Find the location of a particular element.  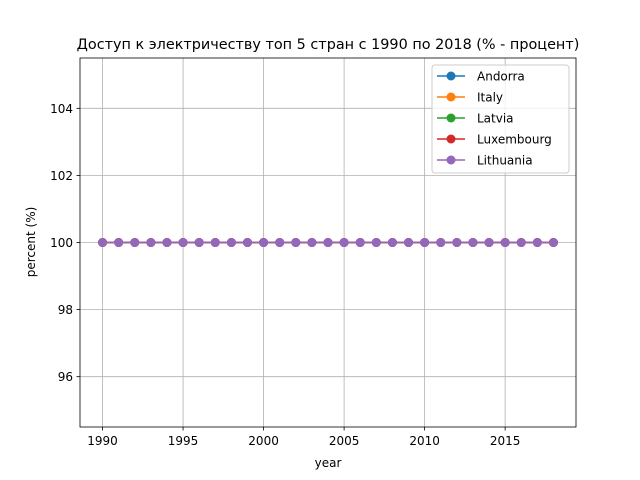

legend-marker-andorra is located at coordinates (451, 76).